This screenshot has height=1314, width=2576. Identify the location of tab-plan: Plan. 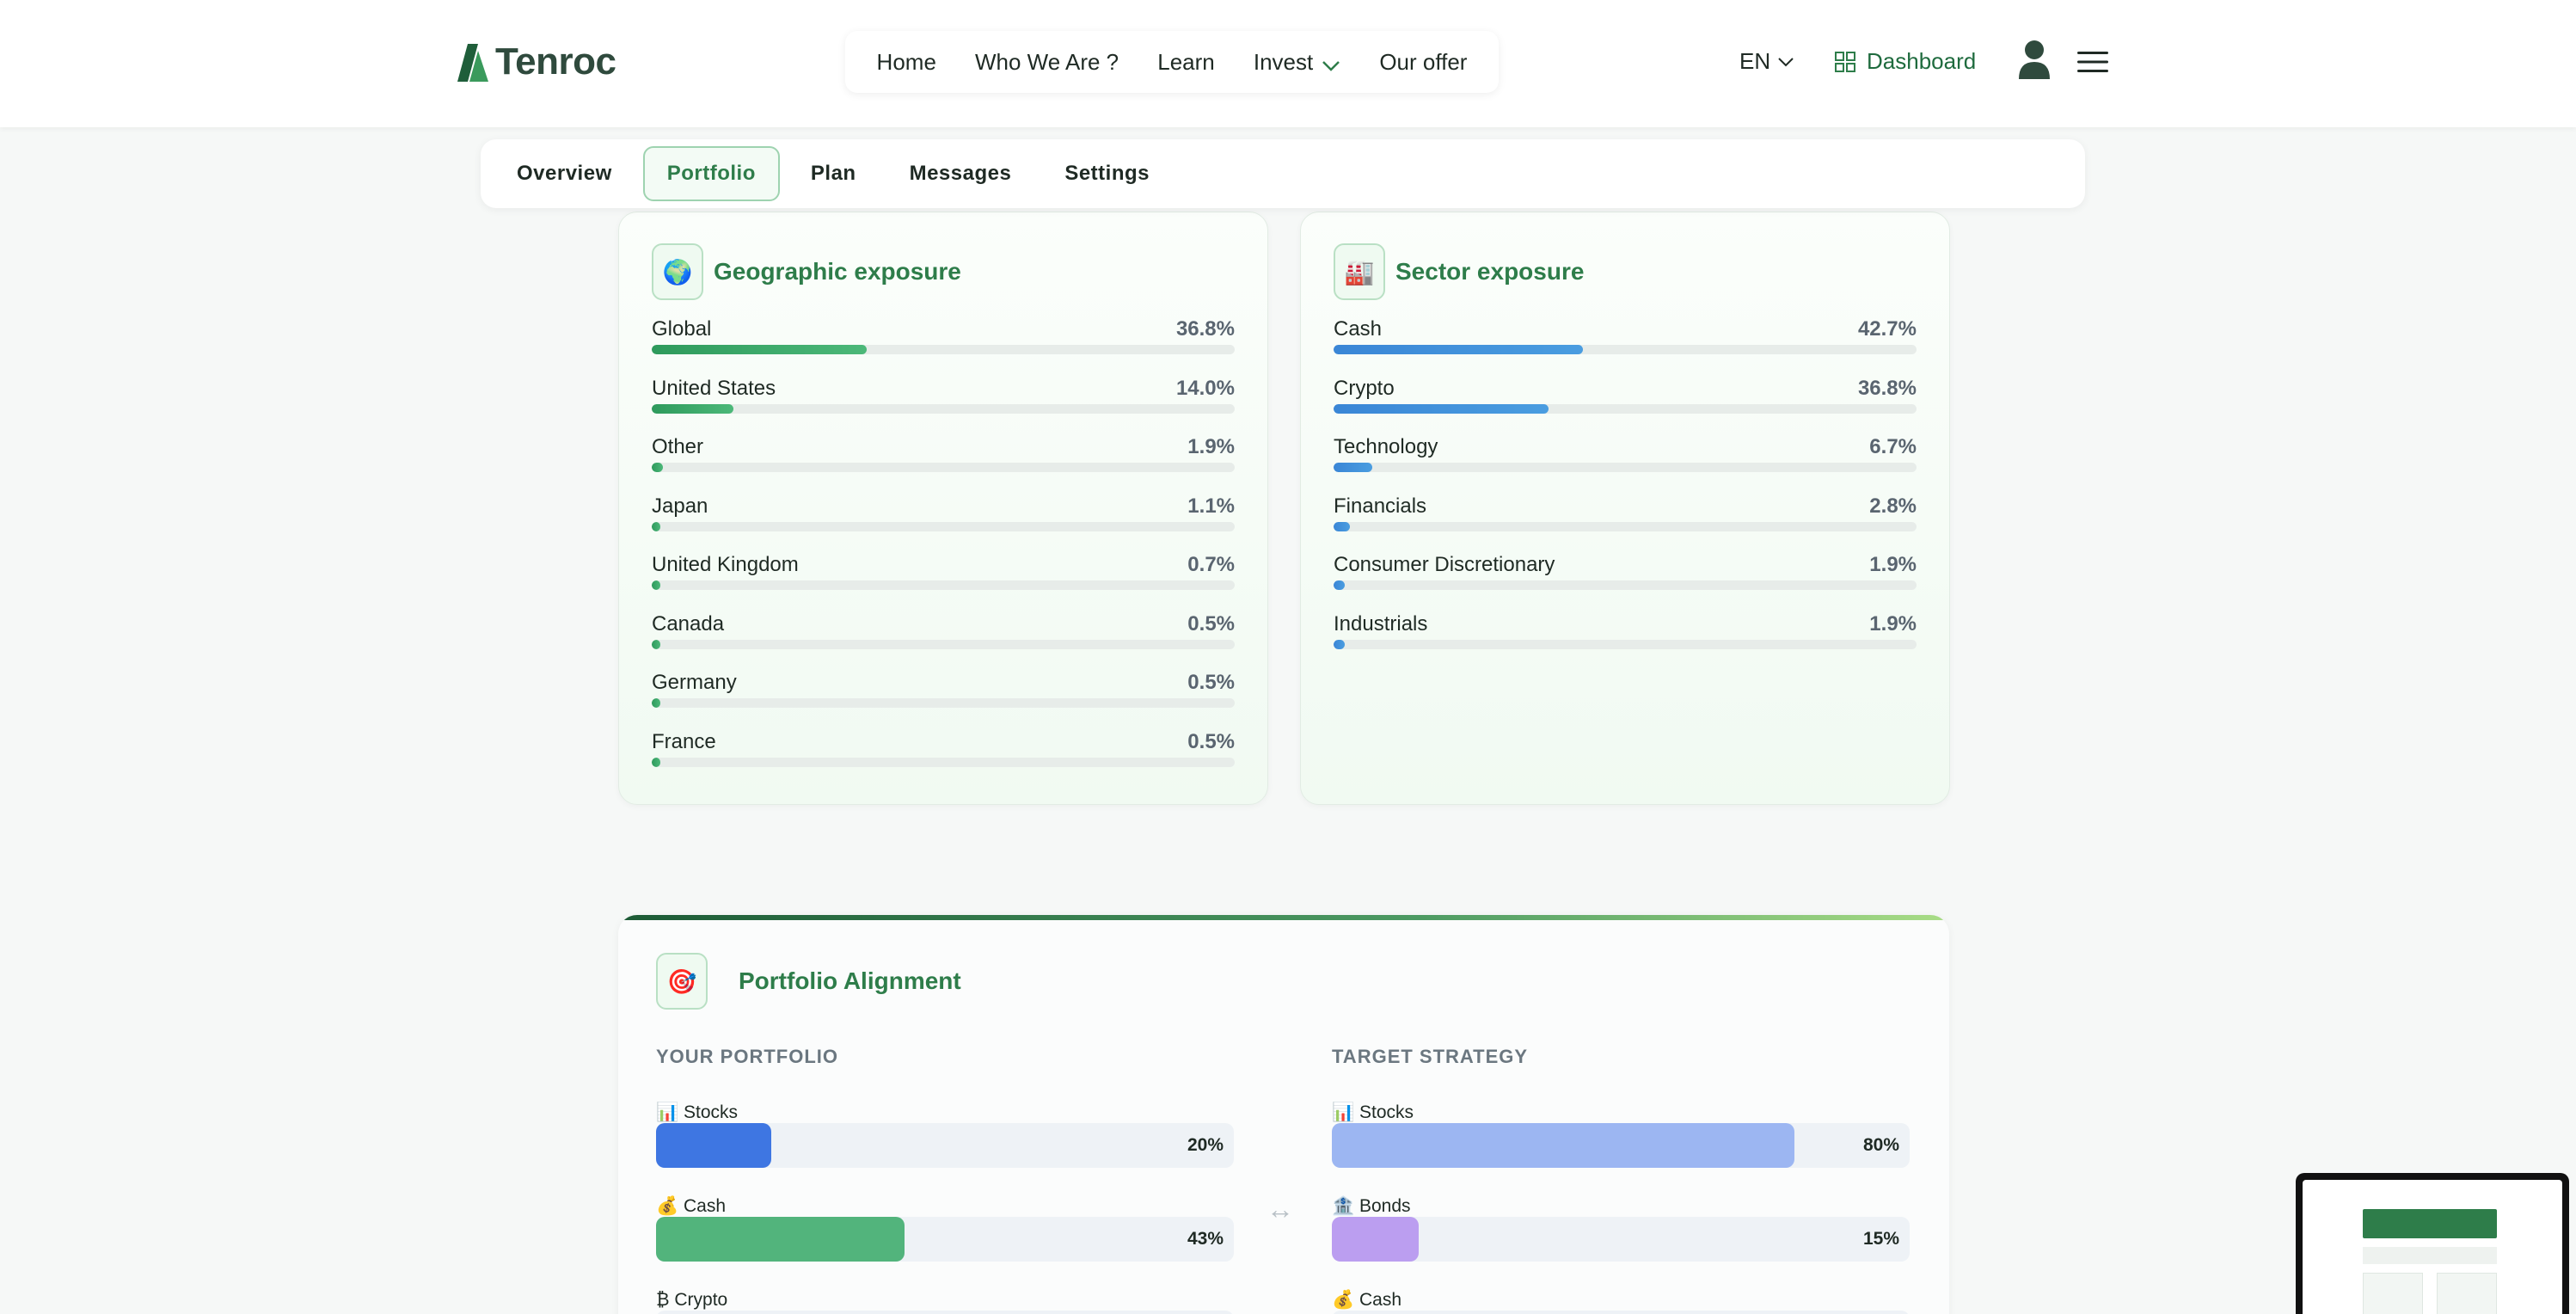
(833, 173).